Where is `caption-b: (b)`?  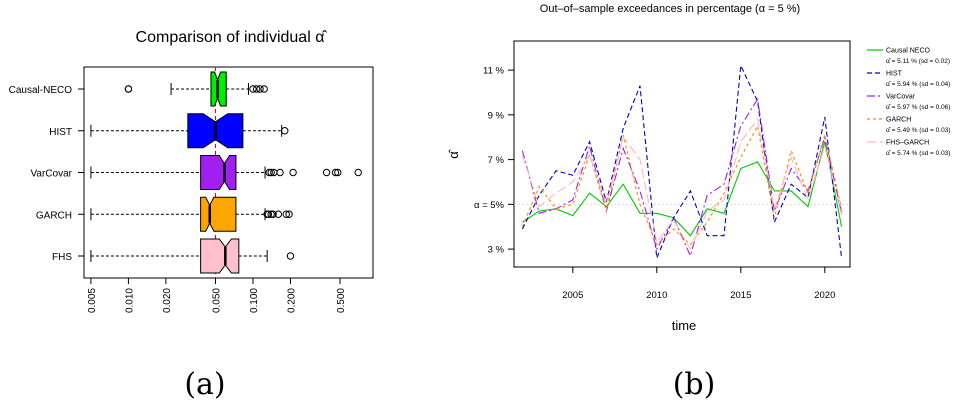
caption-b: (b) is located at coordinates (694, 384).